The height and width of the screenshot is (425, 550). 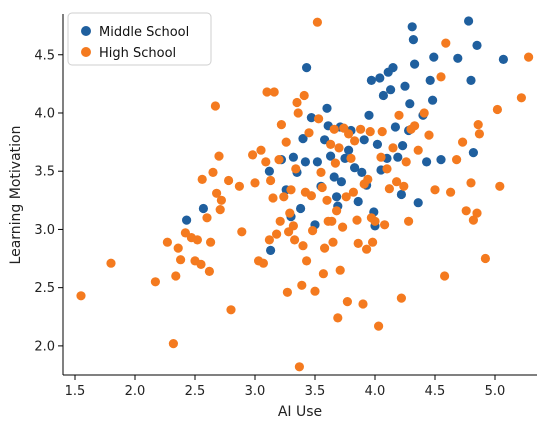 I want to click on y-tick-label: 3.0, so click(x=44, y=230).